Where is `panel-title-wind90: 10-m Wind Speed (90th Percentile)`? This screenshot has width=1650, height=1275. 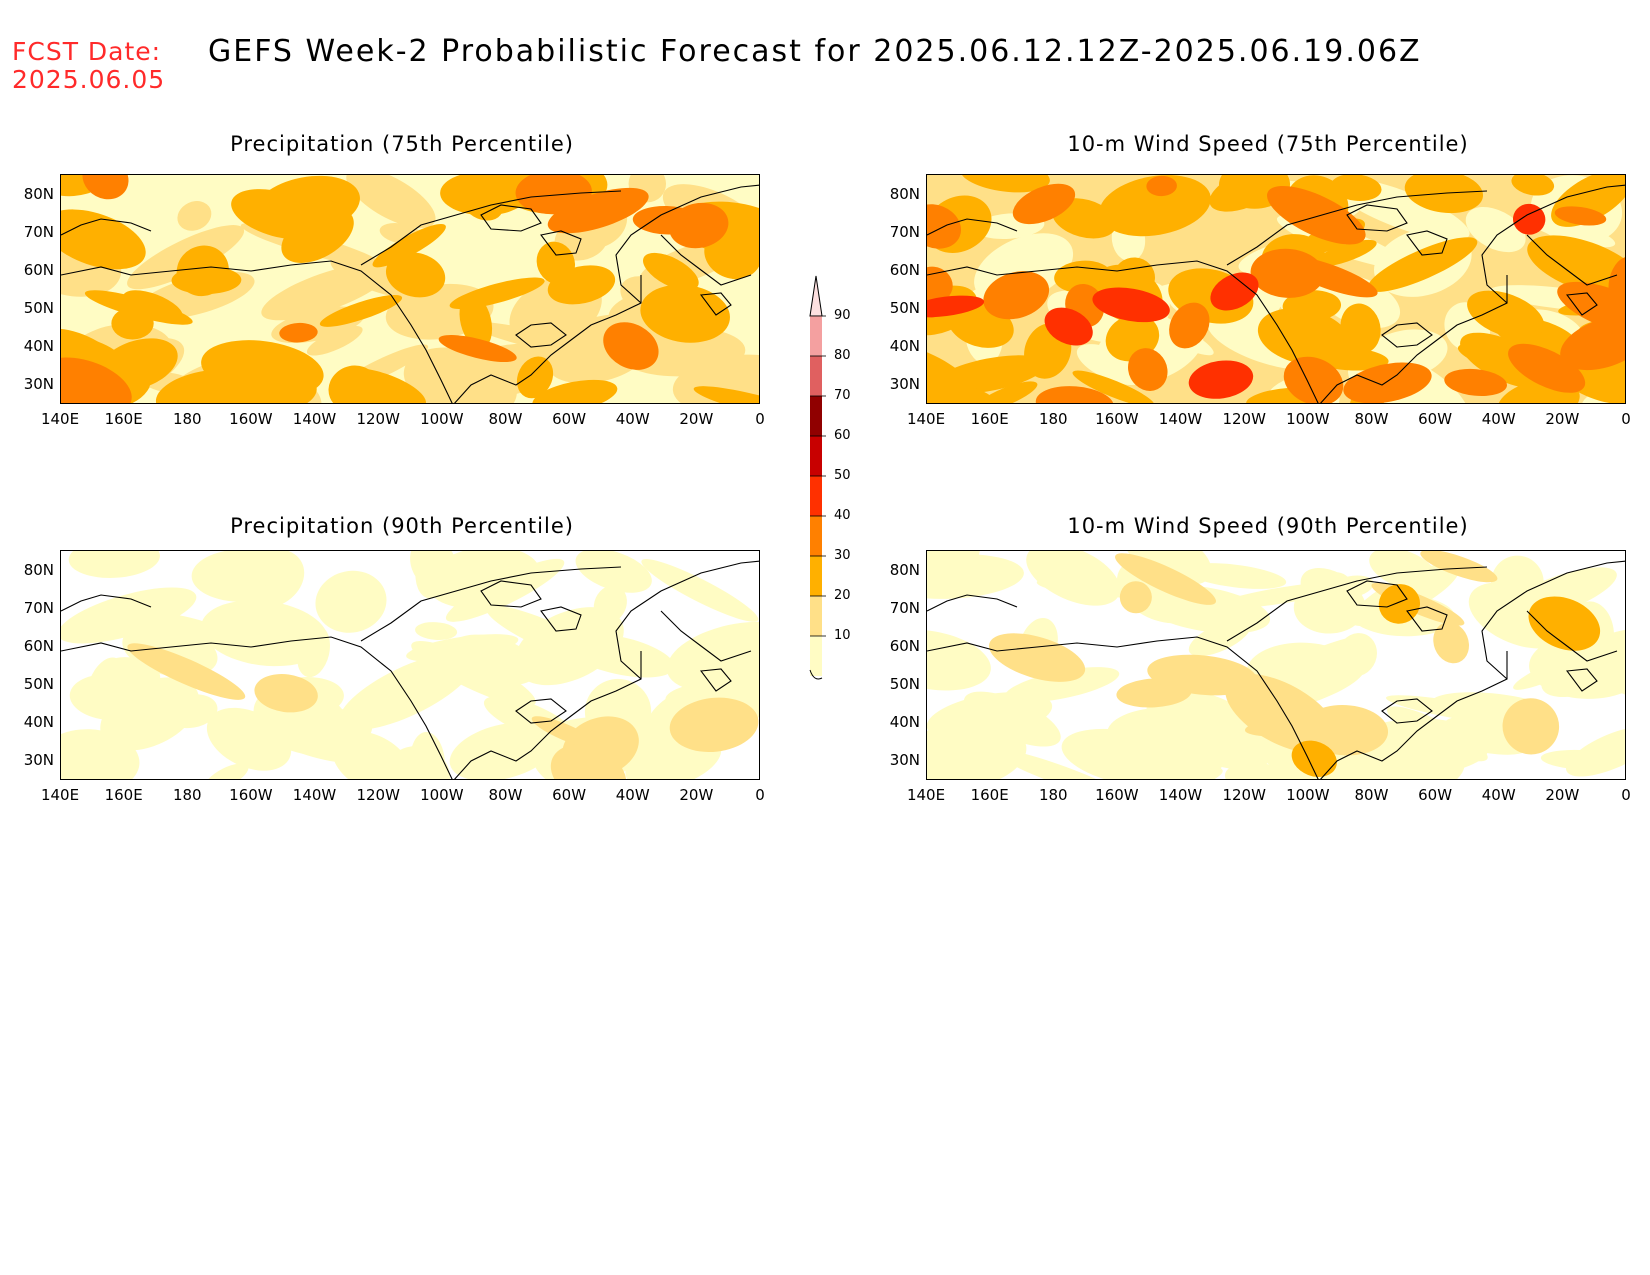 panel-title-wind90: 10-m Wind Speed (90th Percentile) is located at coordinates (1268, 526).